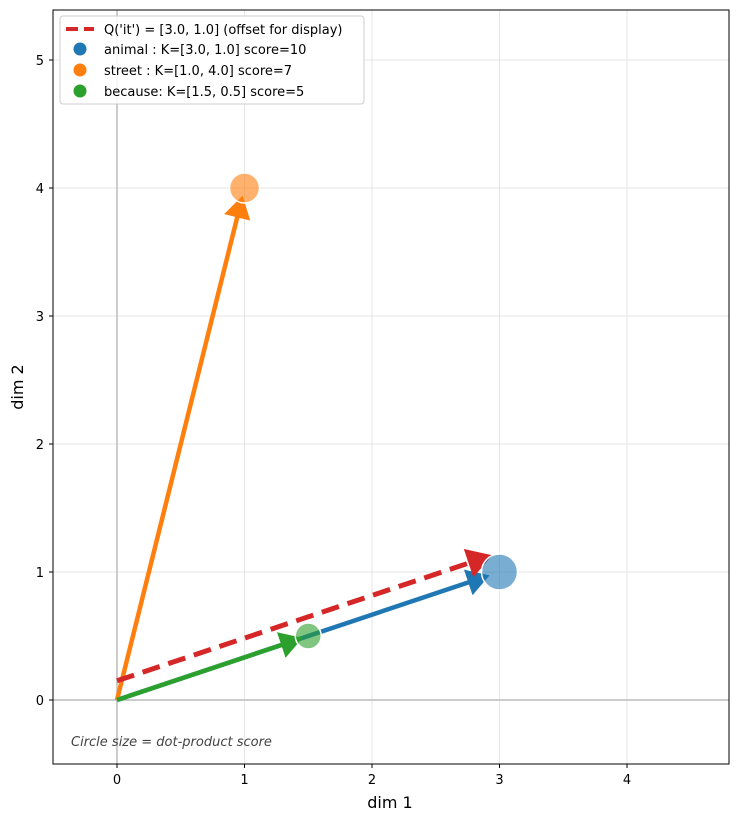 Image resolution: width=740 pixels, height=821 pixels. I want to click on y-axis-label: dim 2, so click(17, 386).